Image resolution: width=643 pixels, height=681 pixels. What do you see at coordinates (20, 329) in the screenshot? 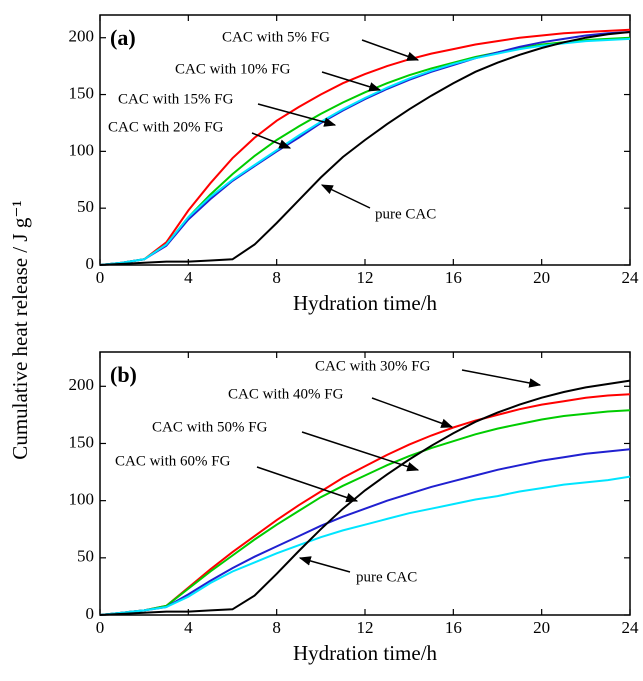
I see `y-axis-label: Cumulative heat release / J g⁻¹` at bounding box center [20, 329].